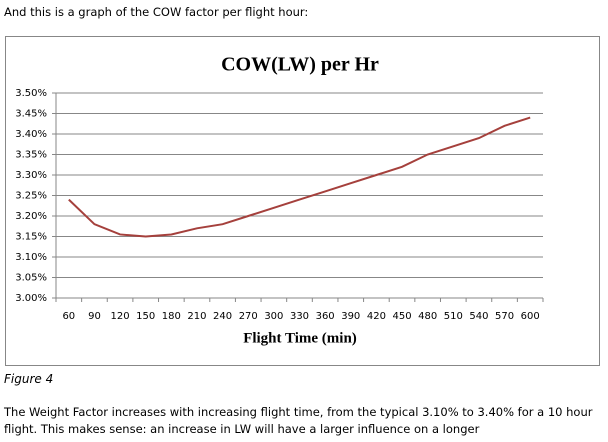 Image resolution: width=608 pixels, height=442 pixels. Describe the element at coordinates (94, 316) in the screenshot. I see `x-tick-label: 90` at that location.